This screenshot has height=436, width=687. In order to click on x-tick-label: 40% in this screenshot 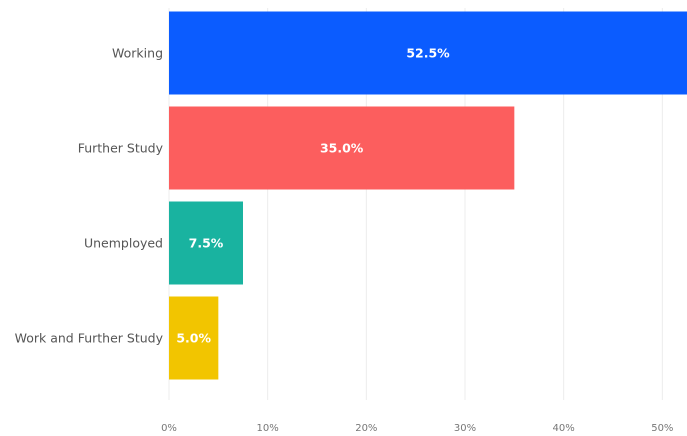, I will do `click(564, 428)`.